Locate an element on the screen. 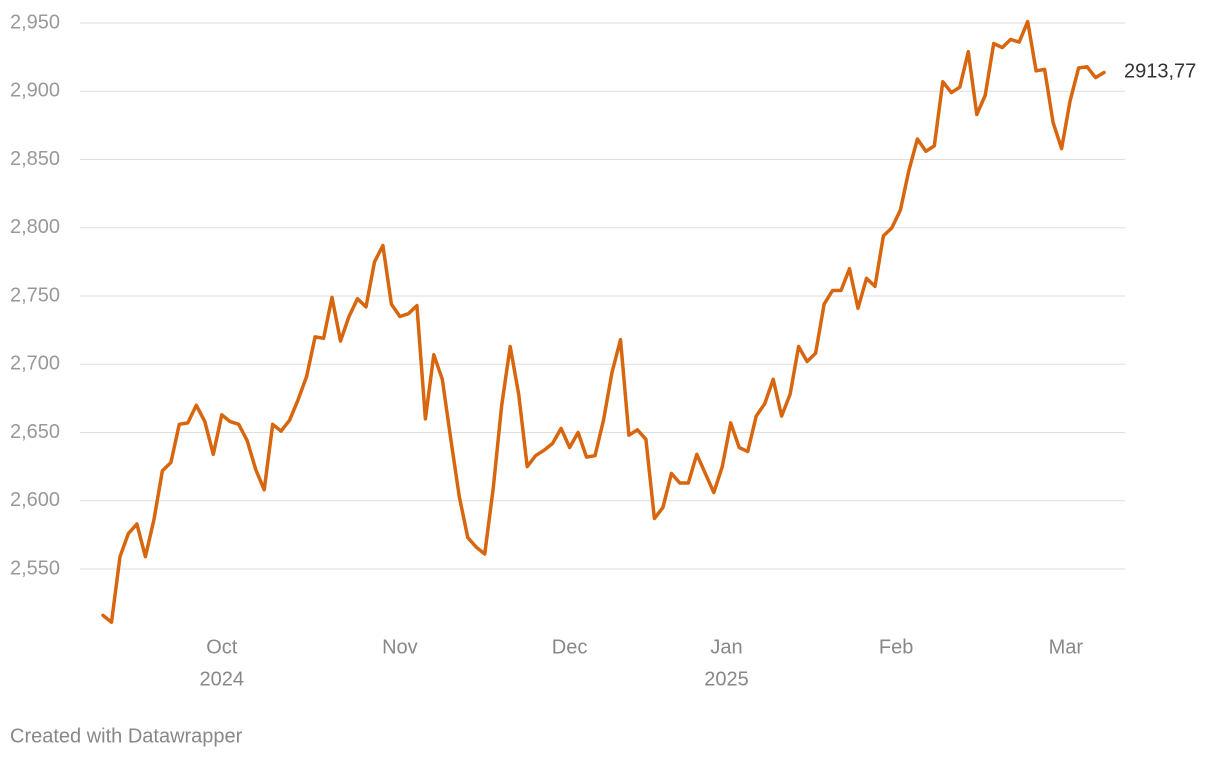 This screenshot has height=765, width=1220. y-tick-label: 2,700 is located at coordinates (35, 364).